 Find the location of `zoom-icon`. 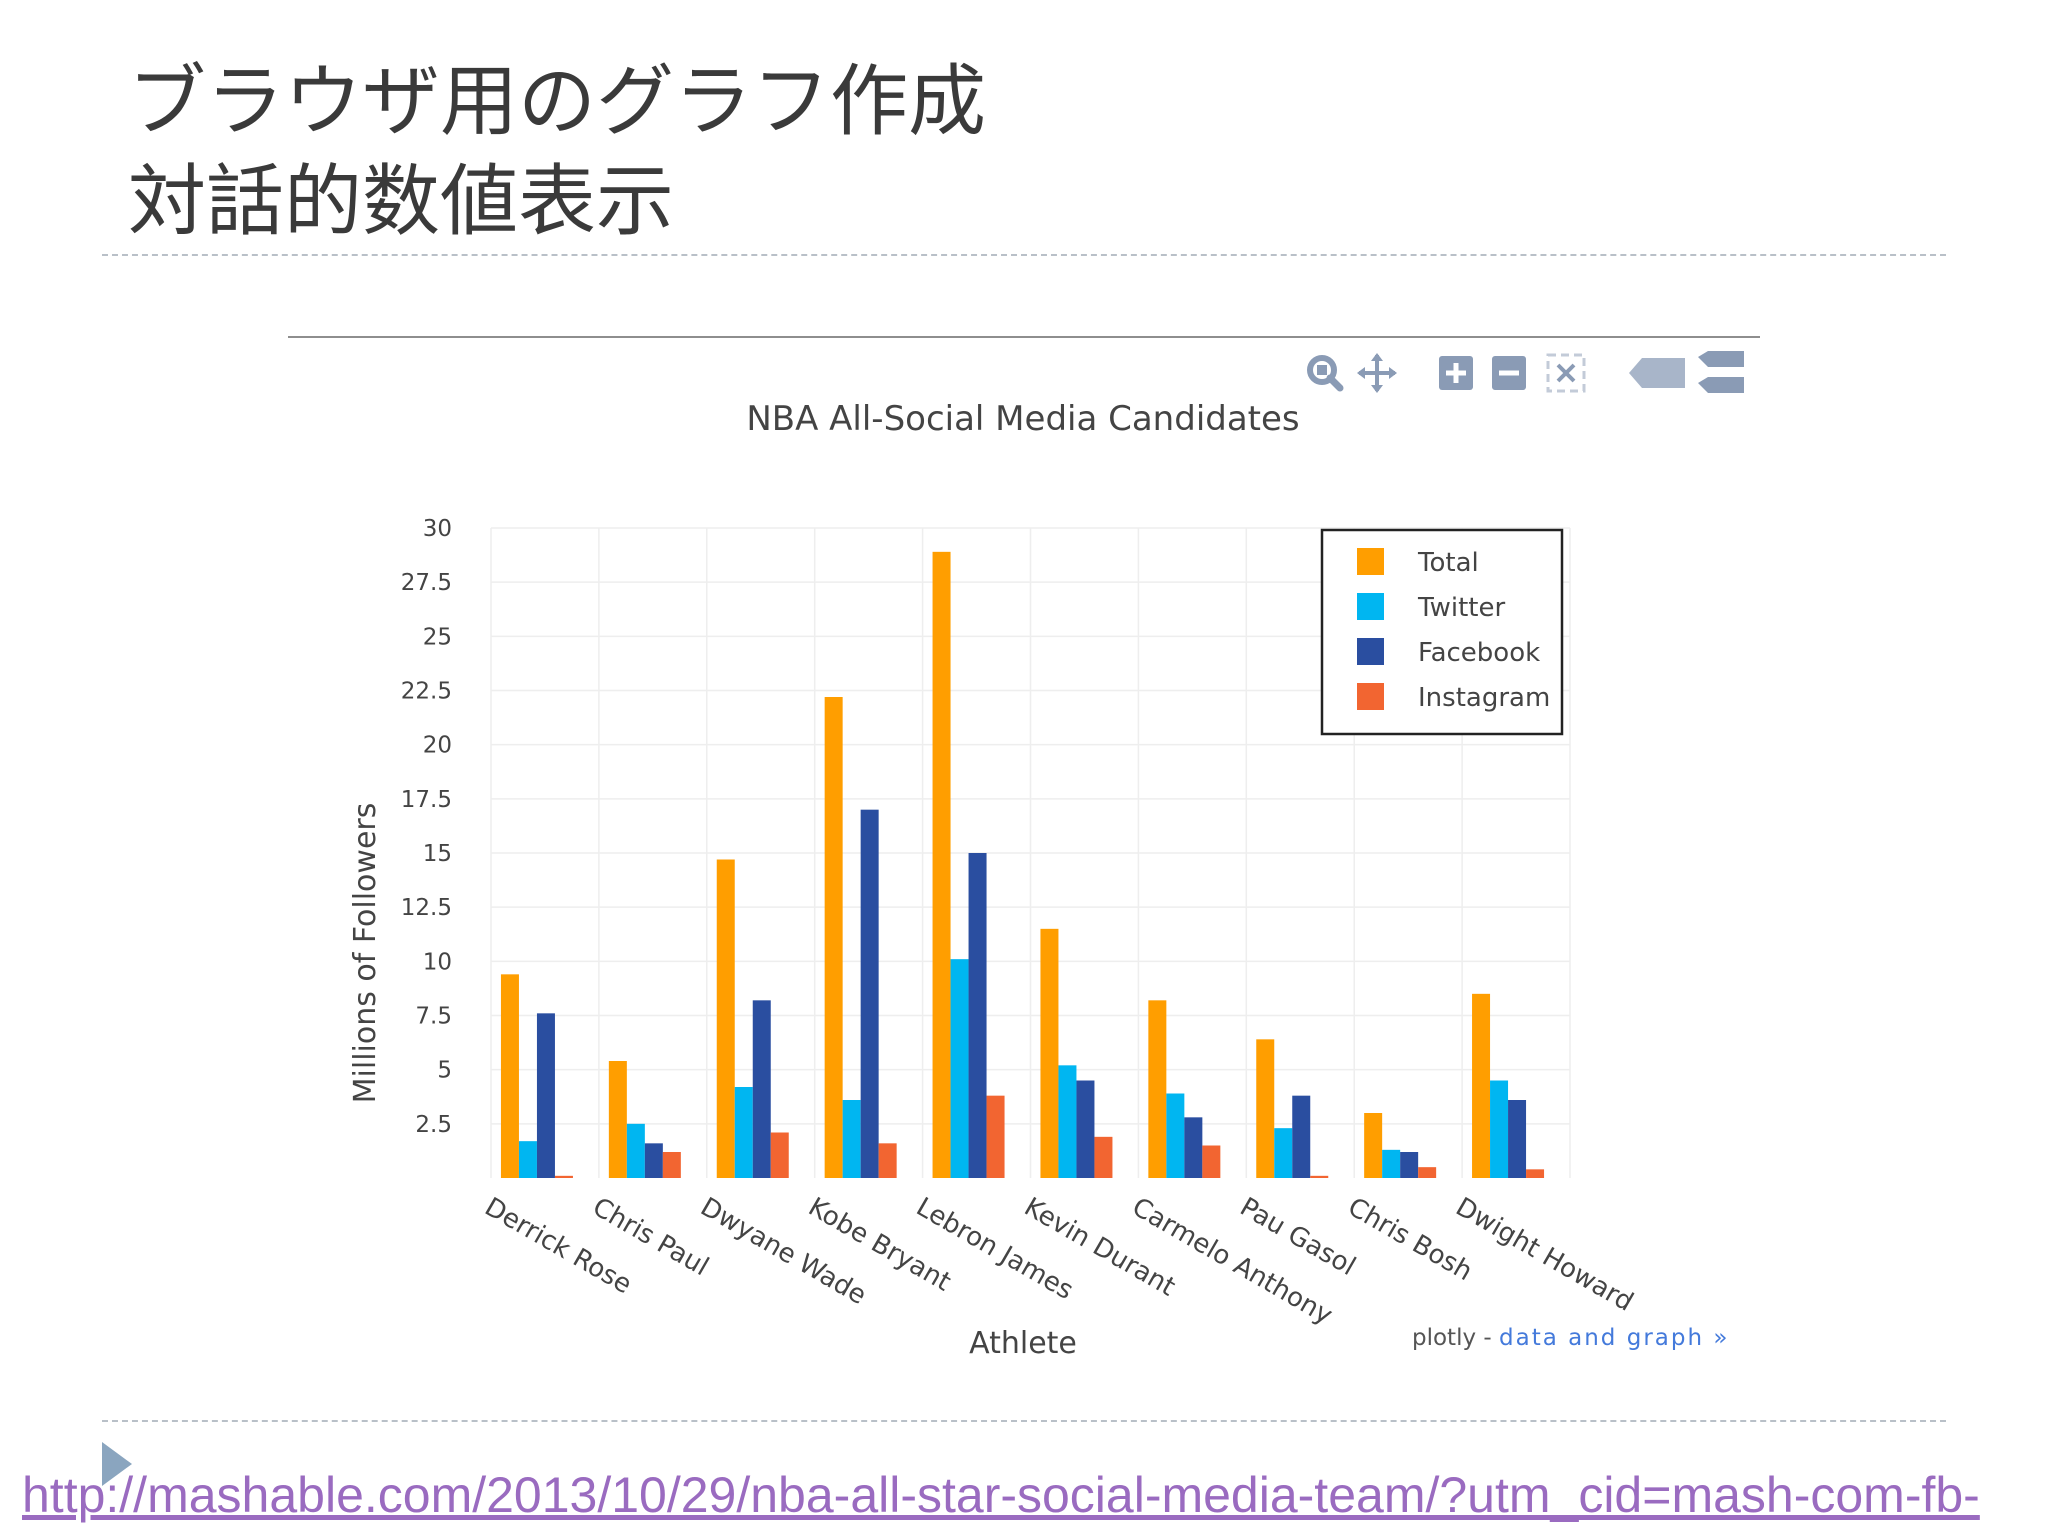

zoom-icon is located at coordinates (1325, 373).